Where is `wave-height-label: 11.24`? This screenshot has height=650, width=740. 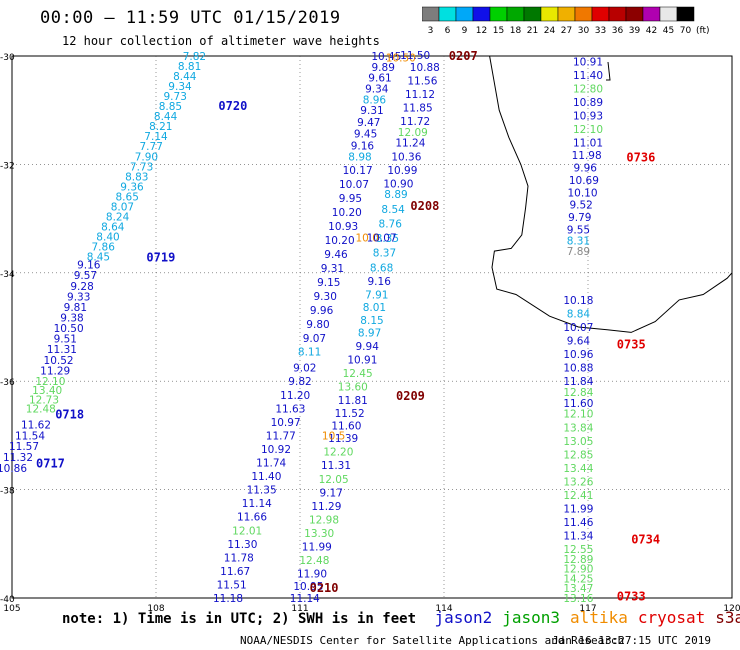 wave-height-label: 11.24 is located at coordinates (410, 144).